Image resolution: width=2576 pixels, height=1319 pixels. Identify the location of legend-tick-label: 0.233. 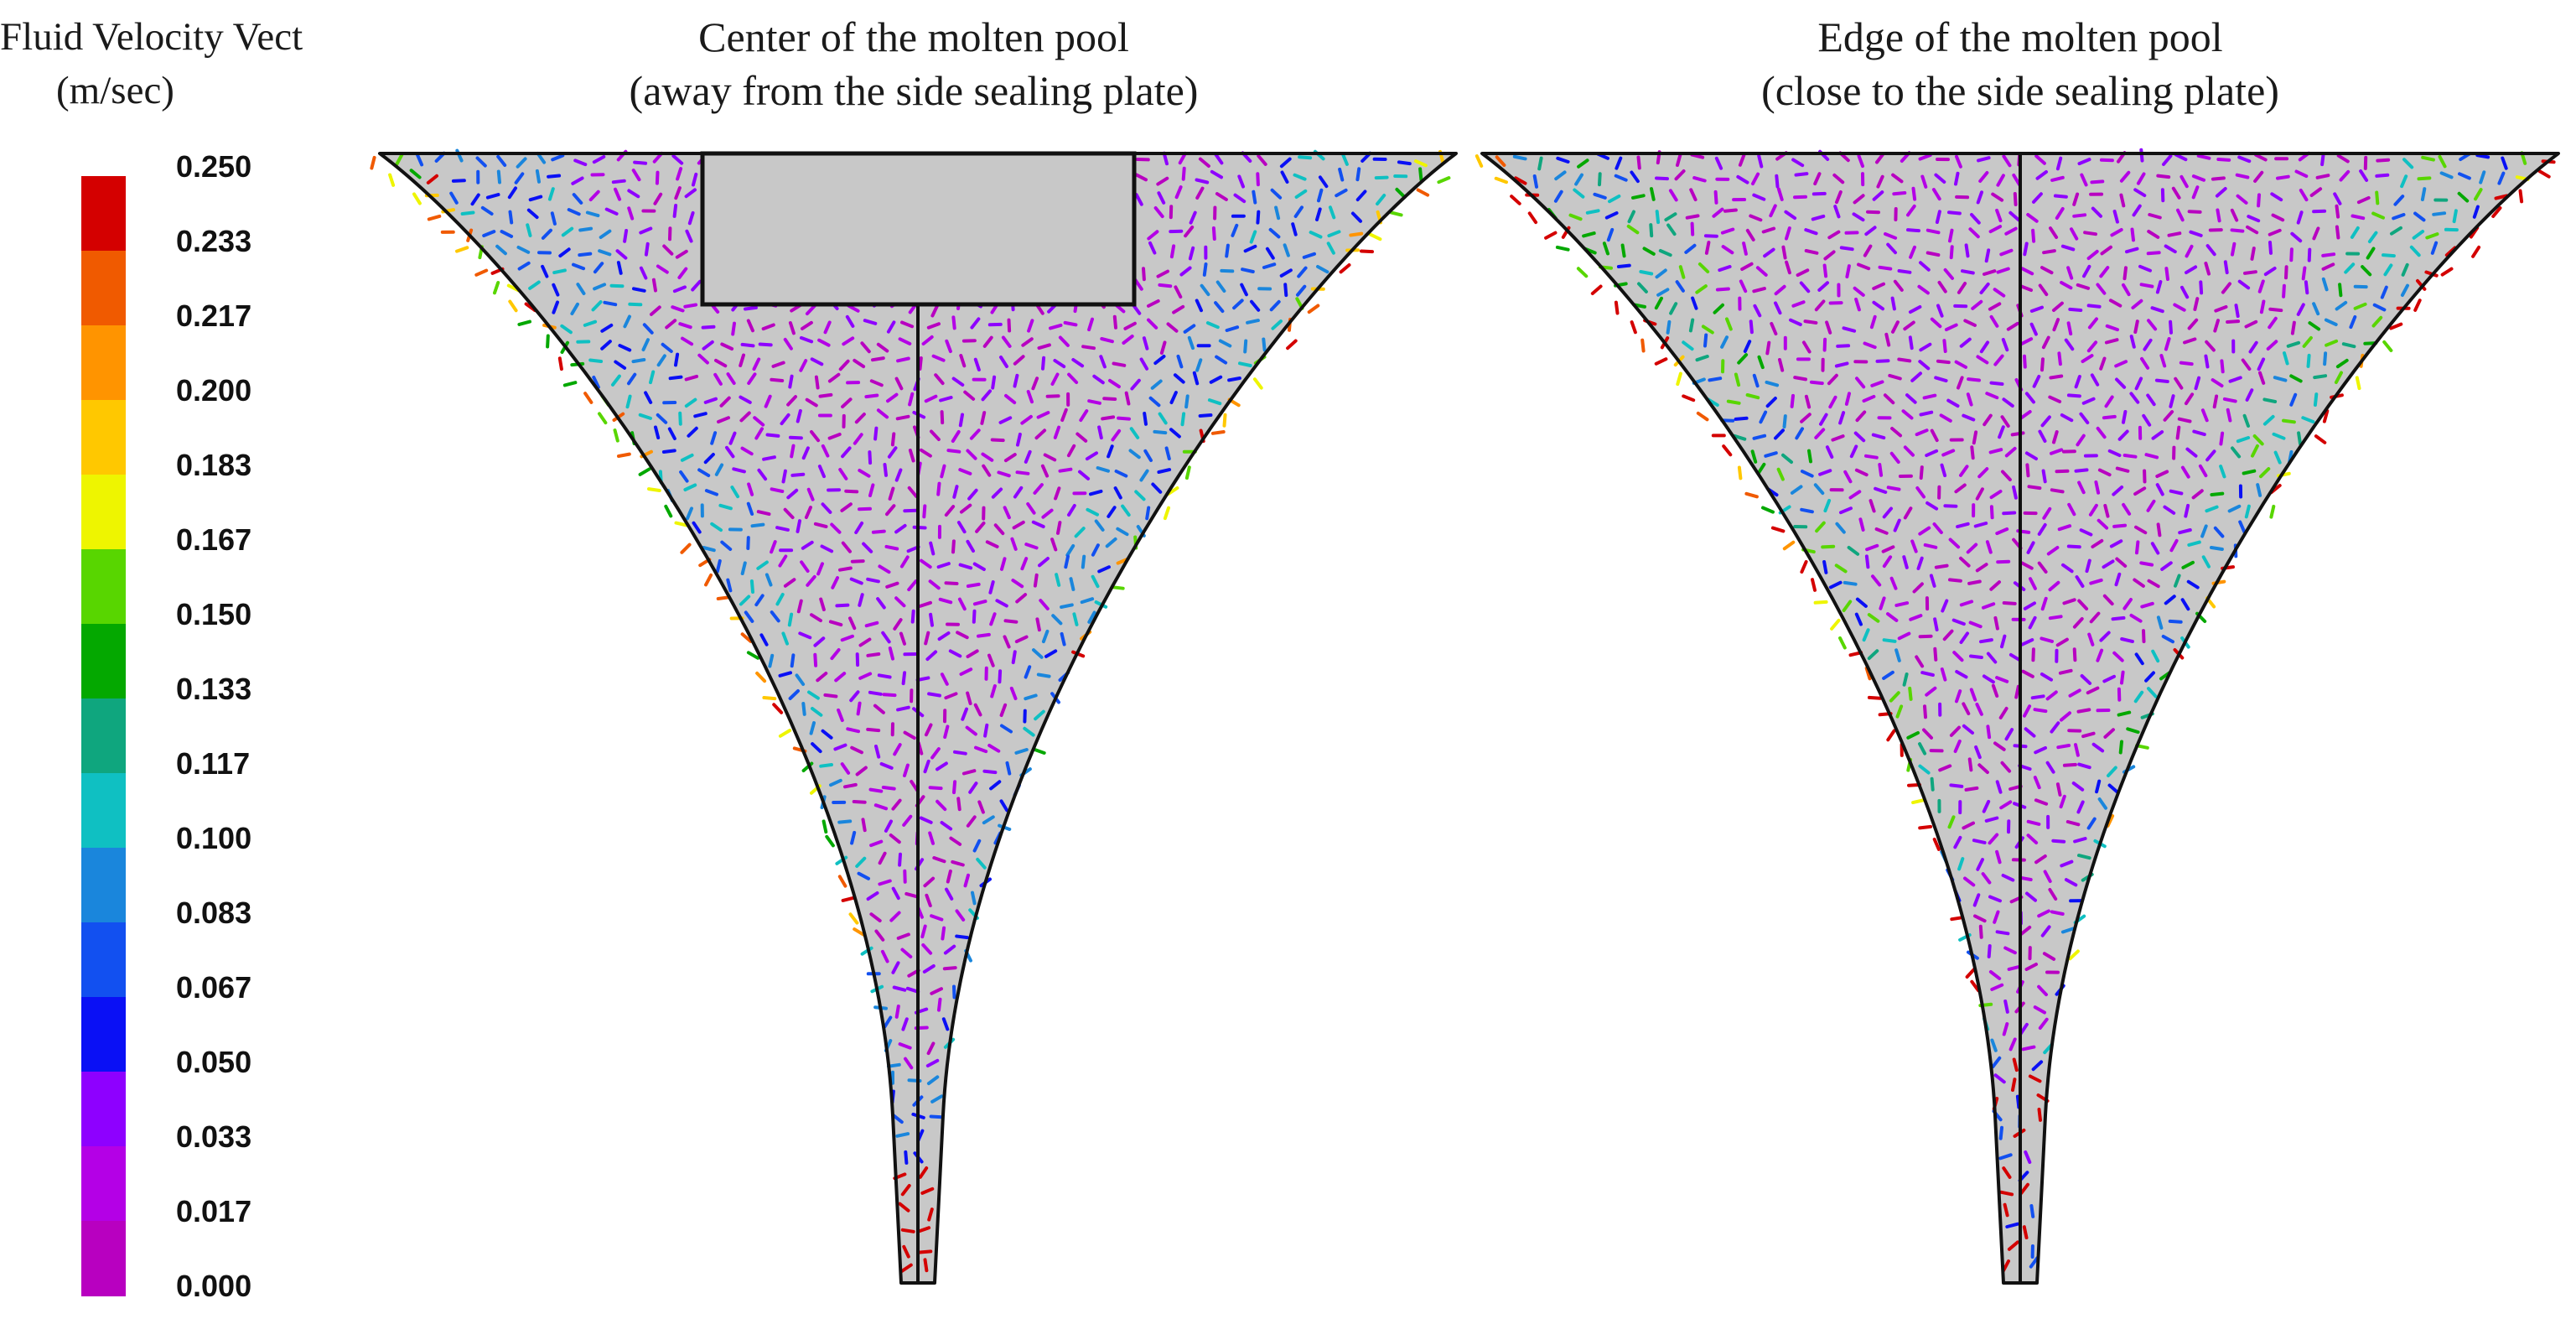
(214, 241).